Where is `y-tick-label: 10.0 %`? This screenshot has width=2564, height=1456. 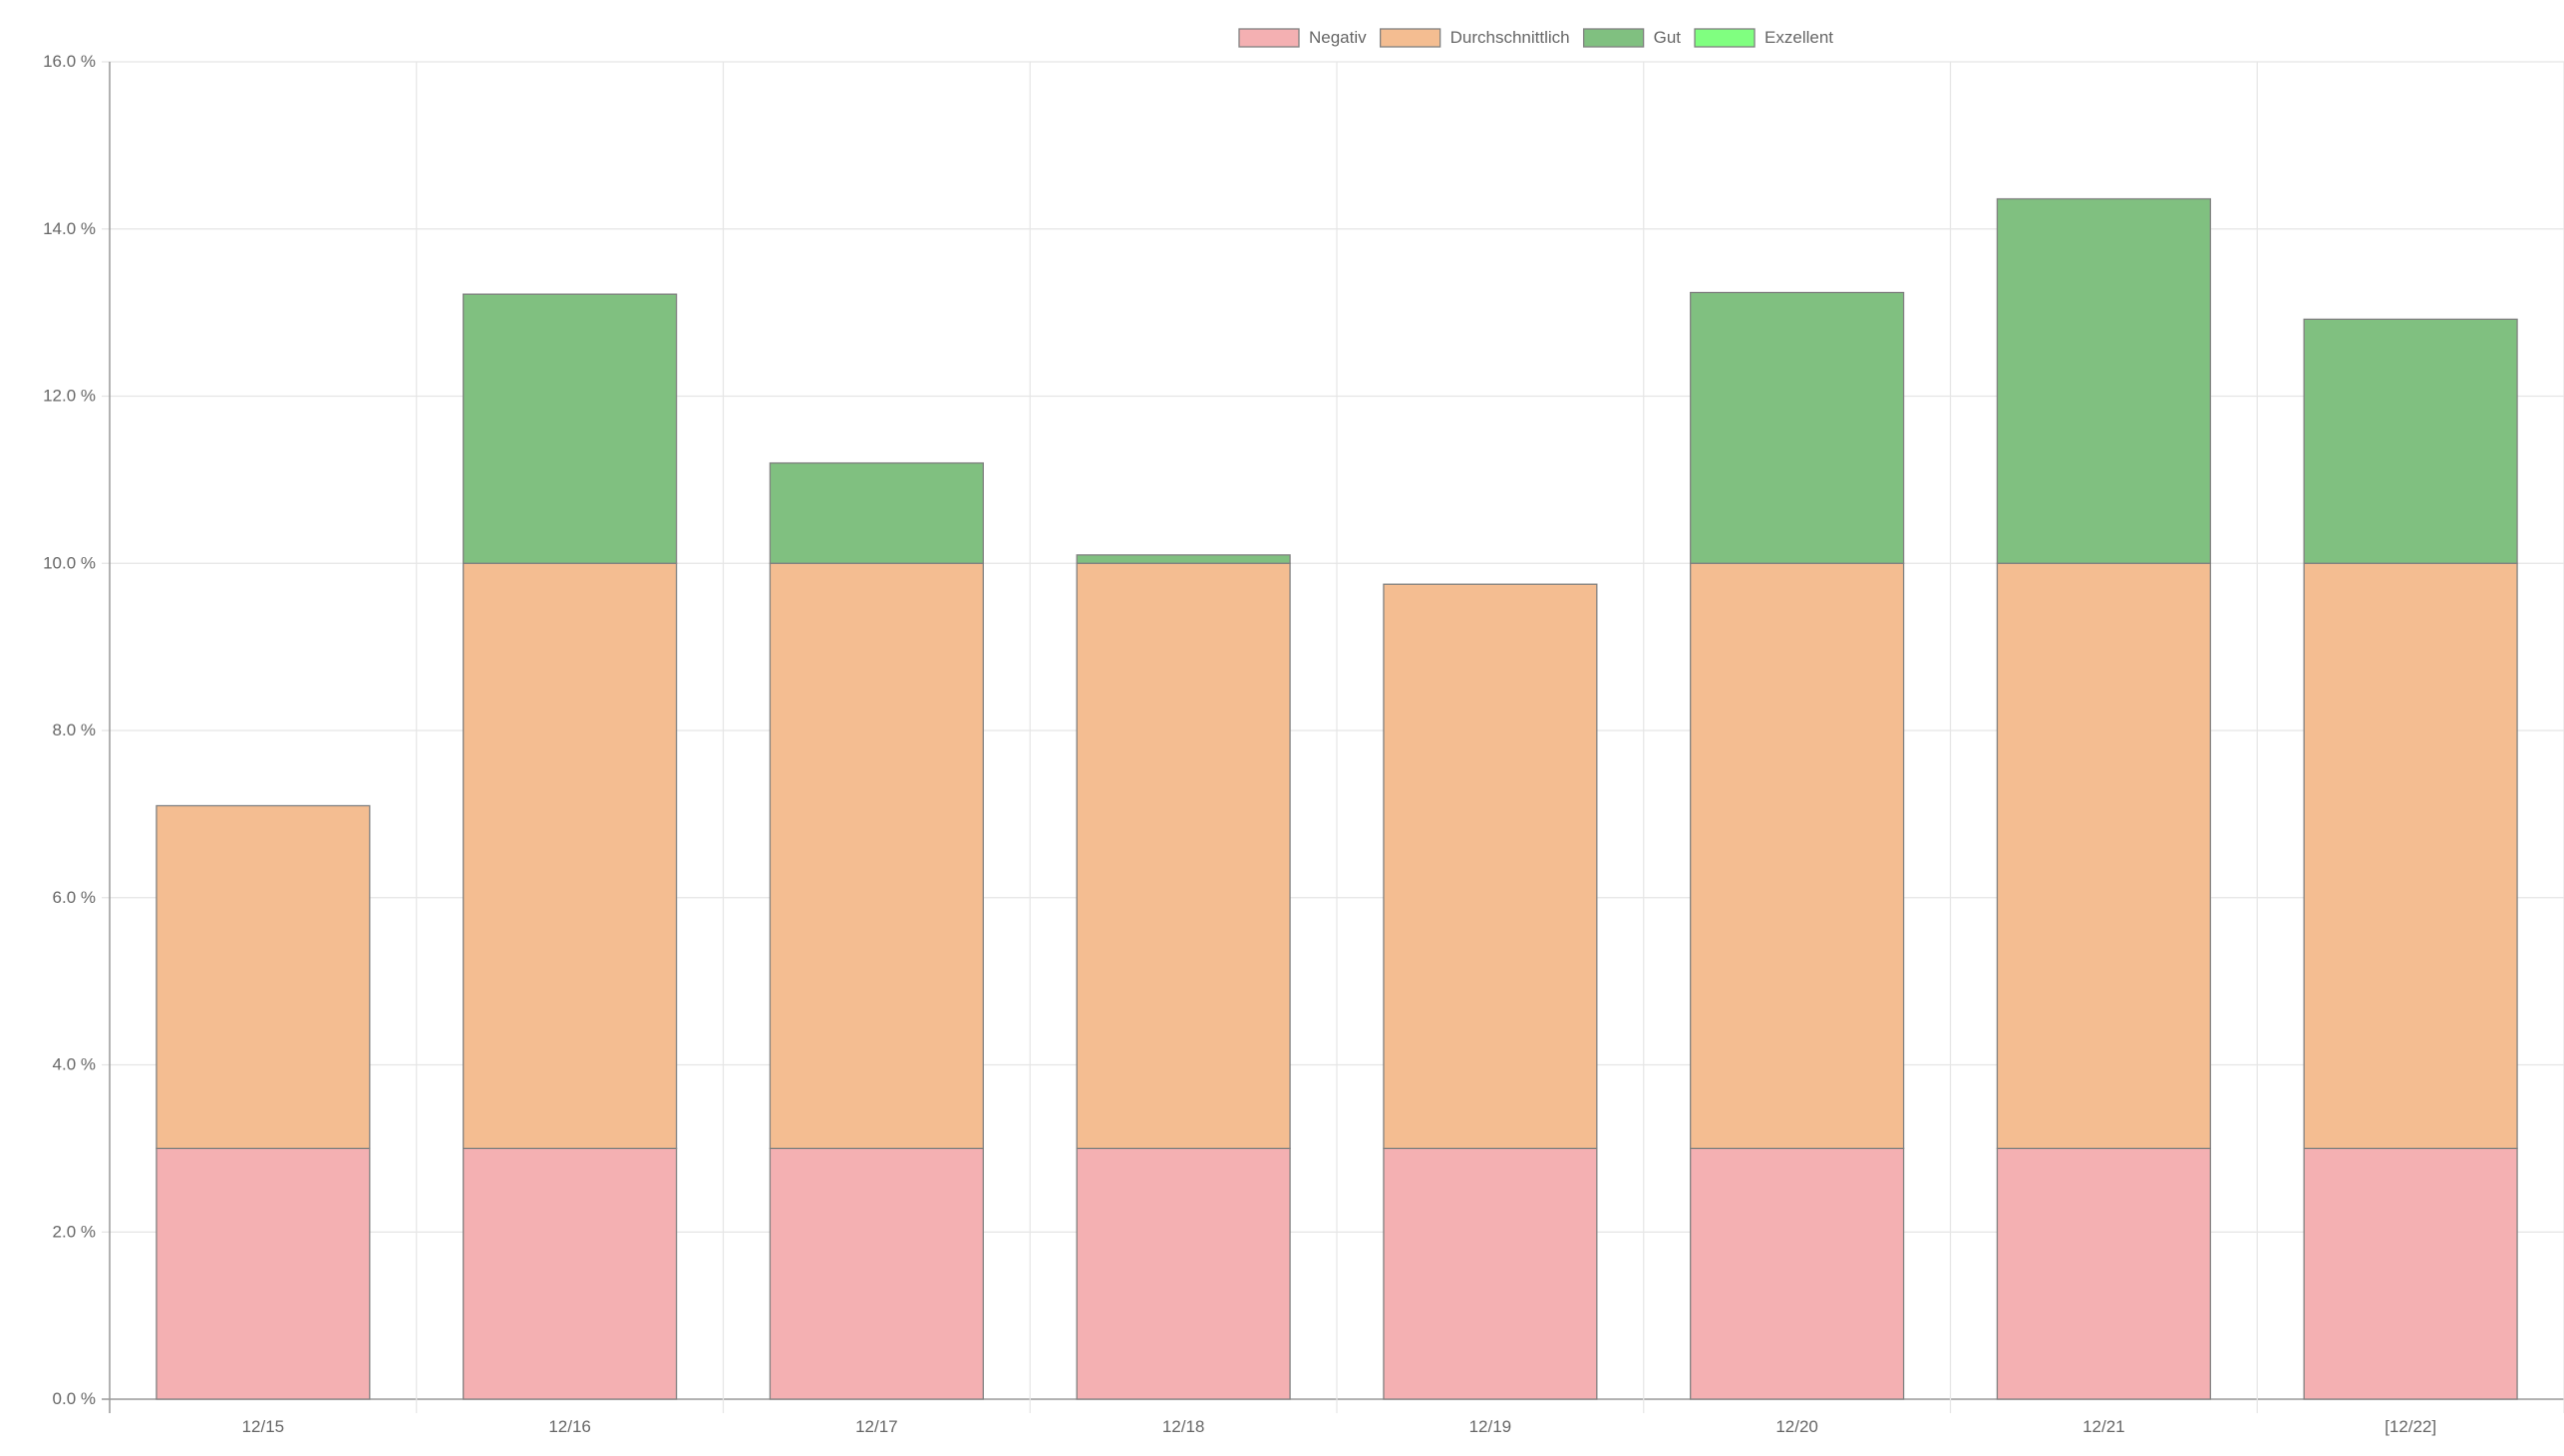
y-tick-label: 10.0 % is located at coordinates (69, 562).